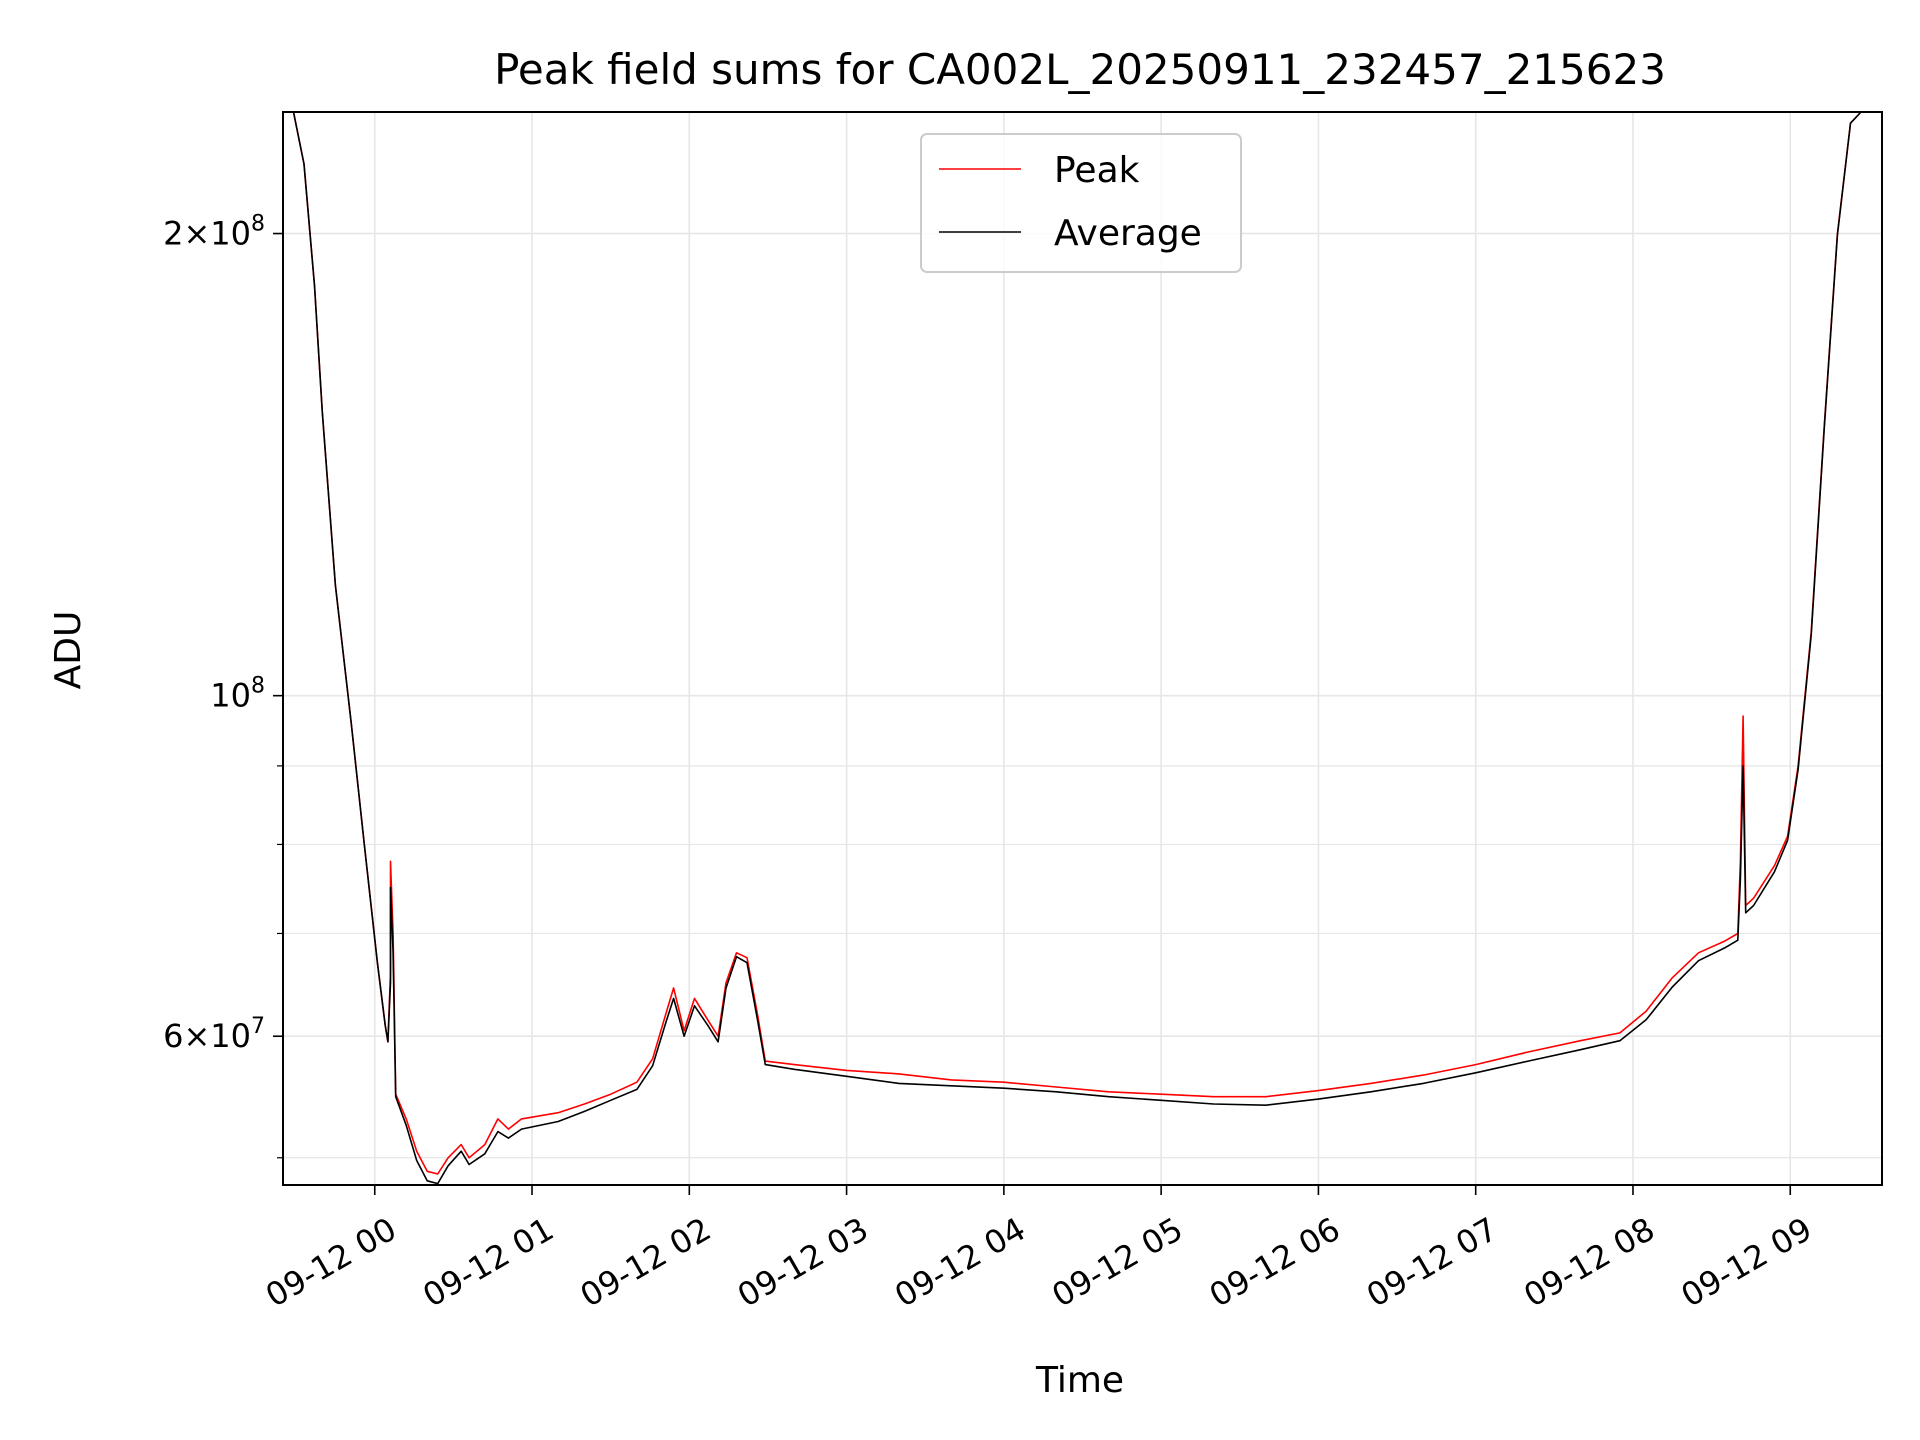  Describe the element at coordinates (68, 650) in the screenshot. I see `y-axis-label: ADU` at that location.